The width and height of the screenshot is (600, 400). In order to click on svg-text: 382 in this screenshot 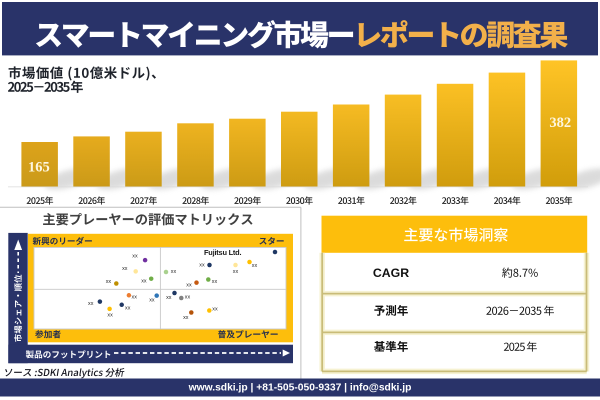, I will do `click(560, 123)`.